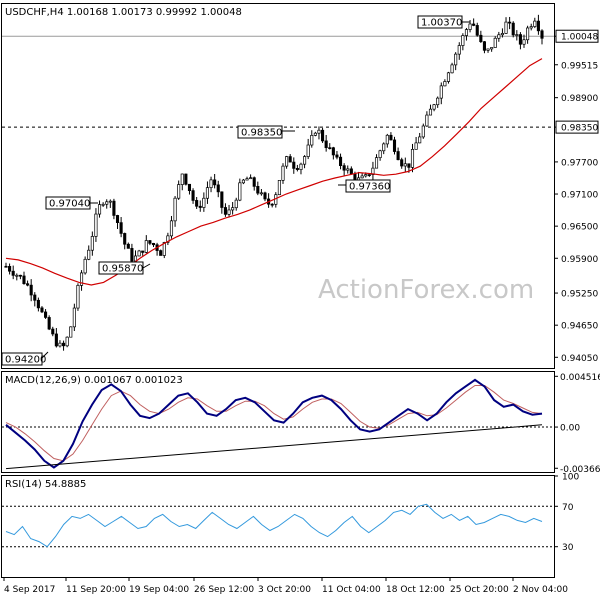 This screenshot has height=600, width=600. Describe the element at coordinates (579, 66) in the screenshot. I see `price-axis-label: 0.99515` at that location.